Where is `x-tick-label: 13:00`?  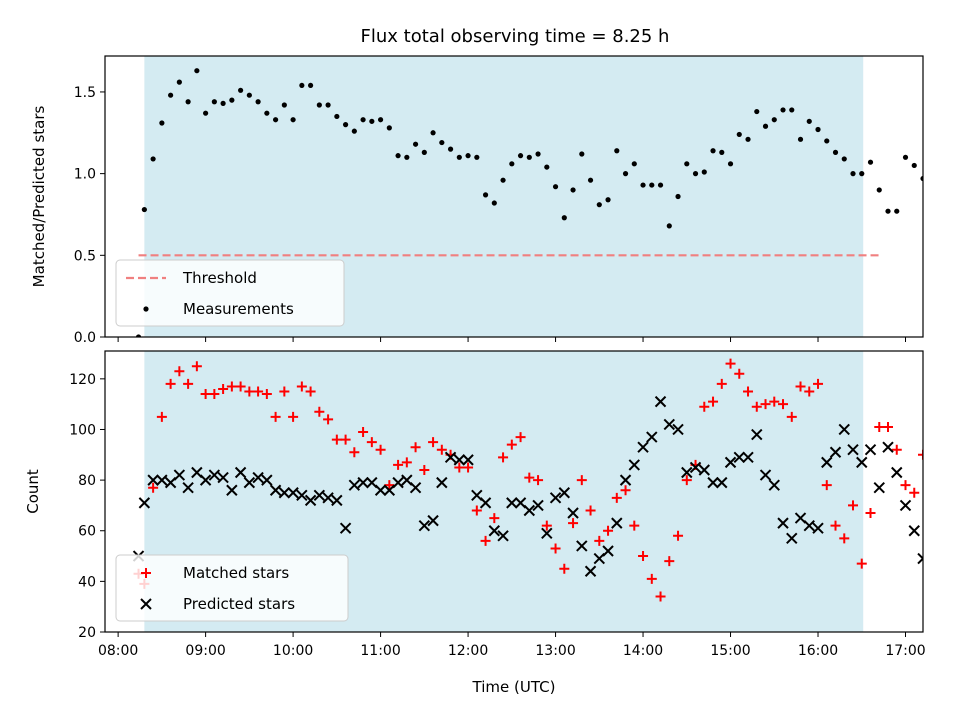 x-tick-label: 13:00 is located at coordinates (555, 651).